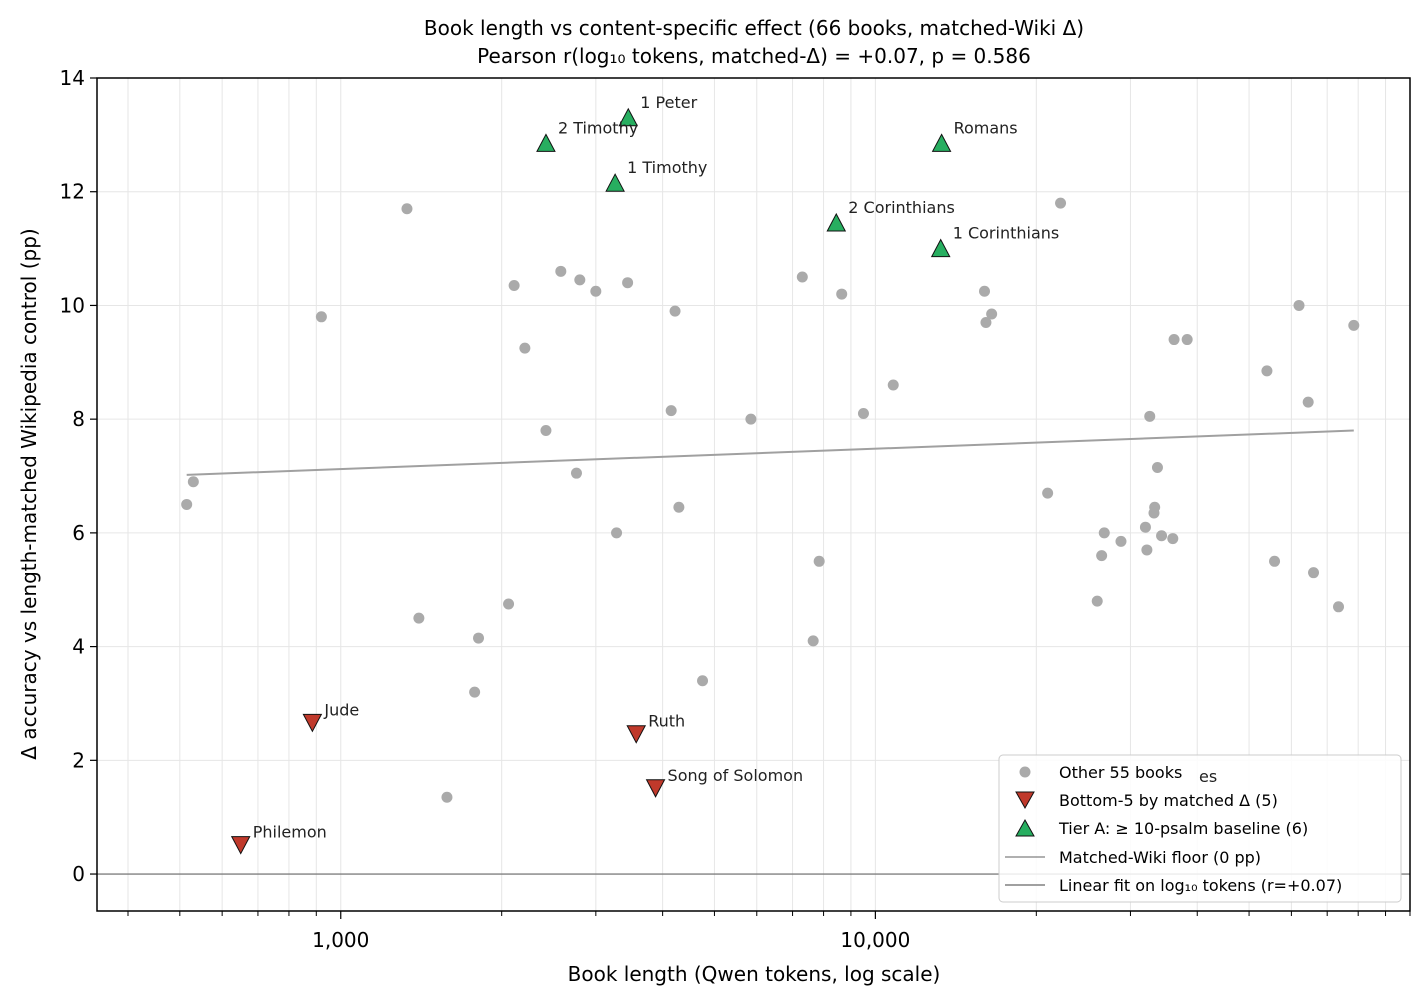  What do you see at coordinates (736, 775) in the screenshot?
I see `point-label: Song of Solomon` at bounding box center [736, 775].